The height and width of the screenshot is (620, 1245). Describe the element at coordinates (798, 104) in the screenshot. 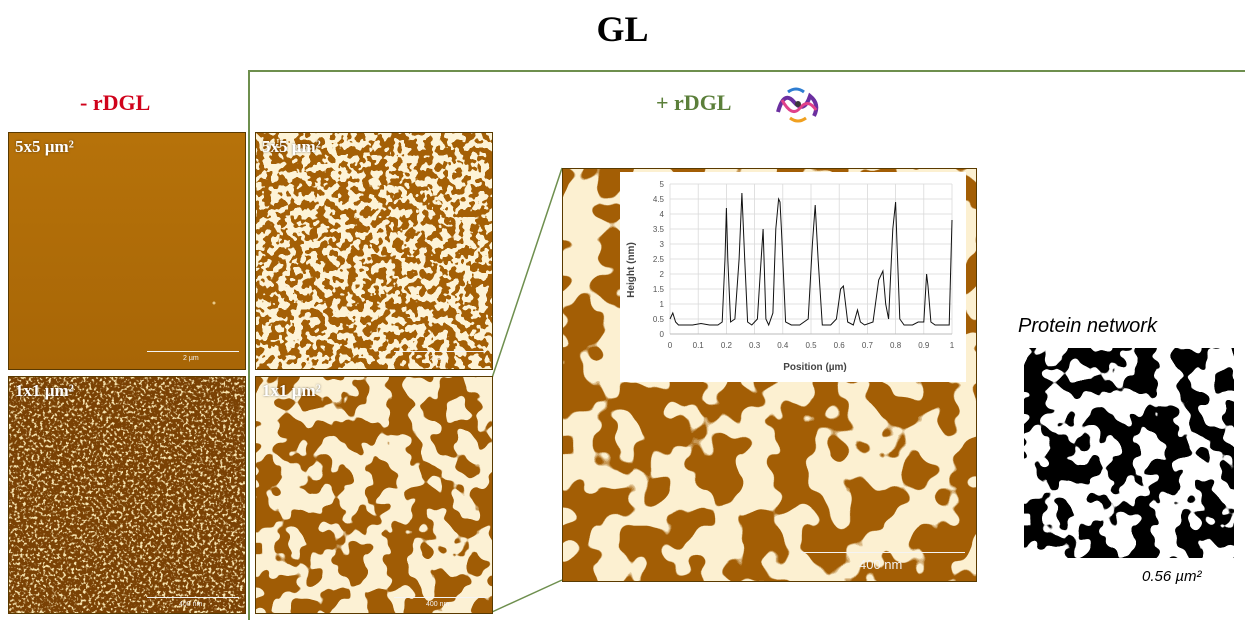

I see `protein-structure-icon` at that location.